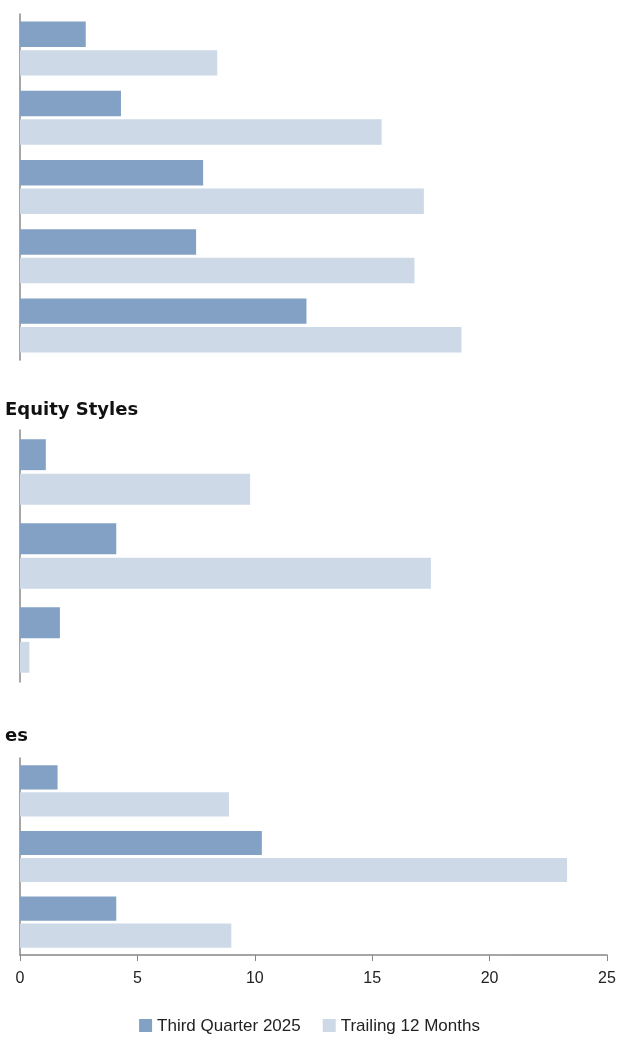  I want to click on x-tick-label: 20, so click(489, 977).